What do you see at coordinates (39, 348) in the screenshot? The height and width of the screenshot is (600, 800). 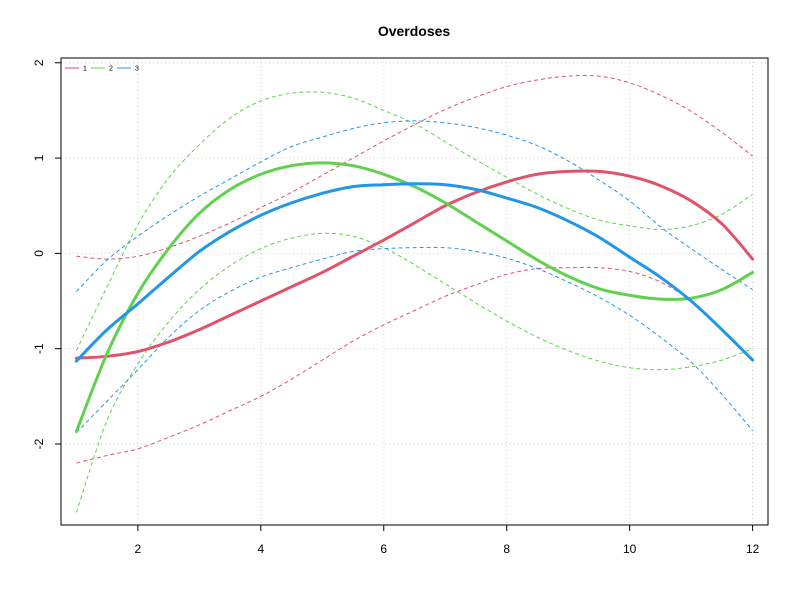 I see `y-tick-label: -1` at bounding box center [39, 348].